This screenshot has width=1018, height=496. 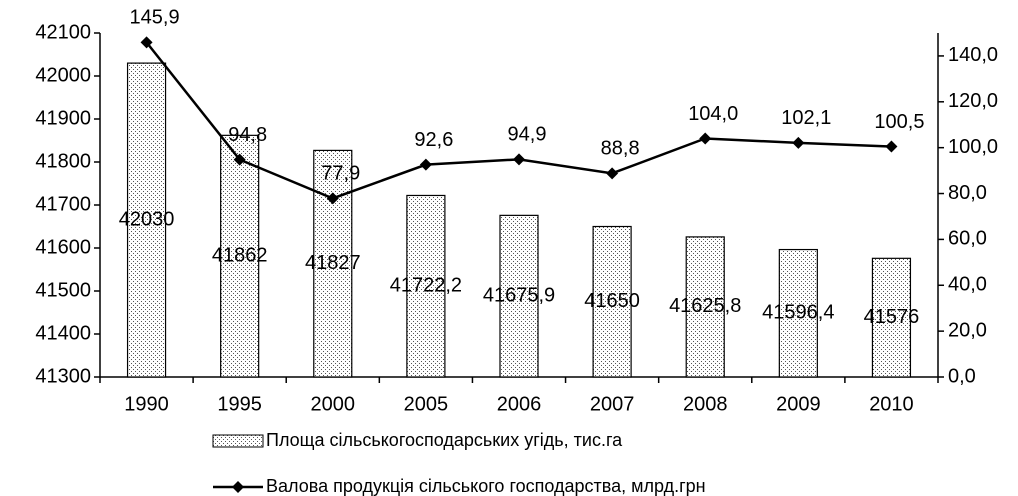 What do you see at coordinates (426, 404) in the screenshot?
I see `x-tick-label: 2005` at bounding box center [426, 404].